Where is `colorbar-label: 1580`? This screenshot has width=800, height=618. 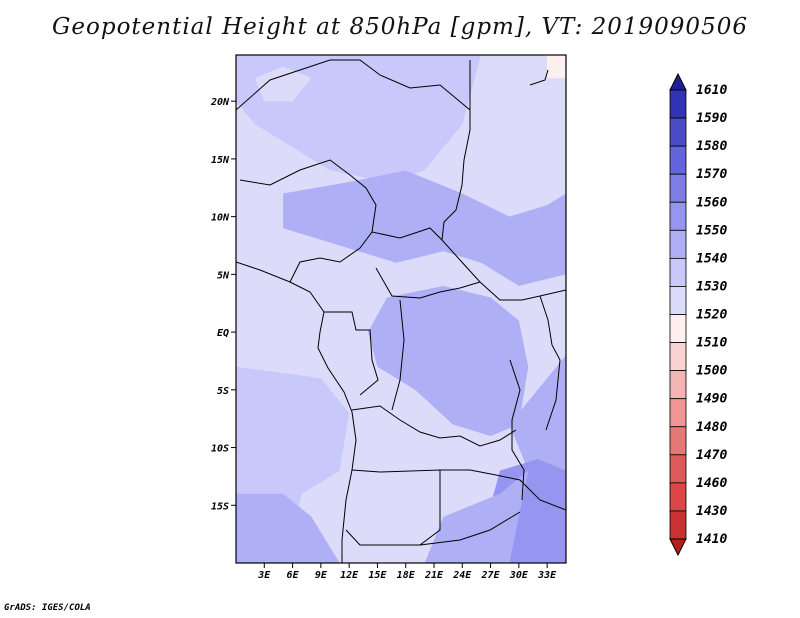
colorbar-label: 1580 is located at coordinates (711, 146).